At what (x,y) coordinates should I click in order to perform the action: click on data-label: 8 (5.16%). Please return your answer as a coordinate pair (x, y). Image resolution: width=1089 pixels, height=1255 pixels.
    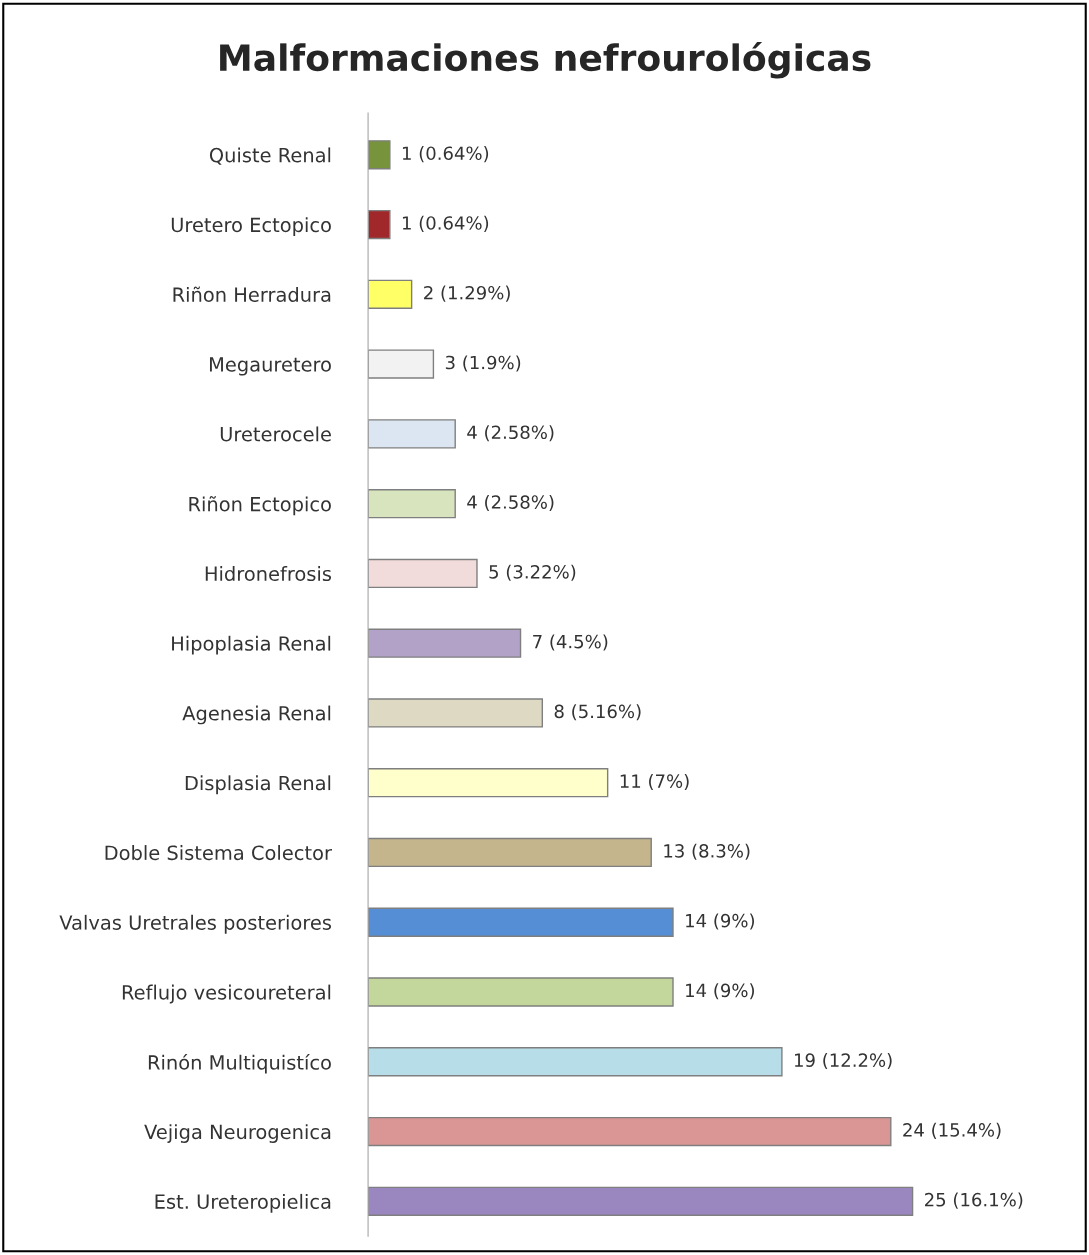
    Looking at the image, I should click on (597, 712).